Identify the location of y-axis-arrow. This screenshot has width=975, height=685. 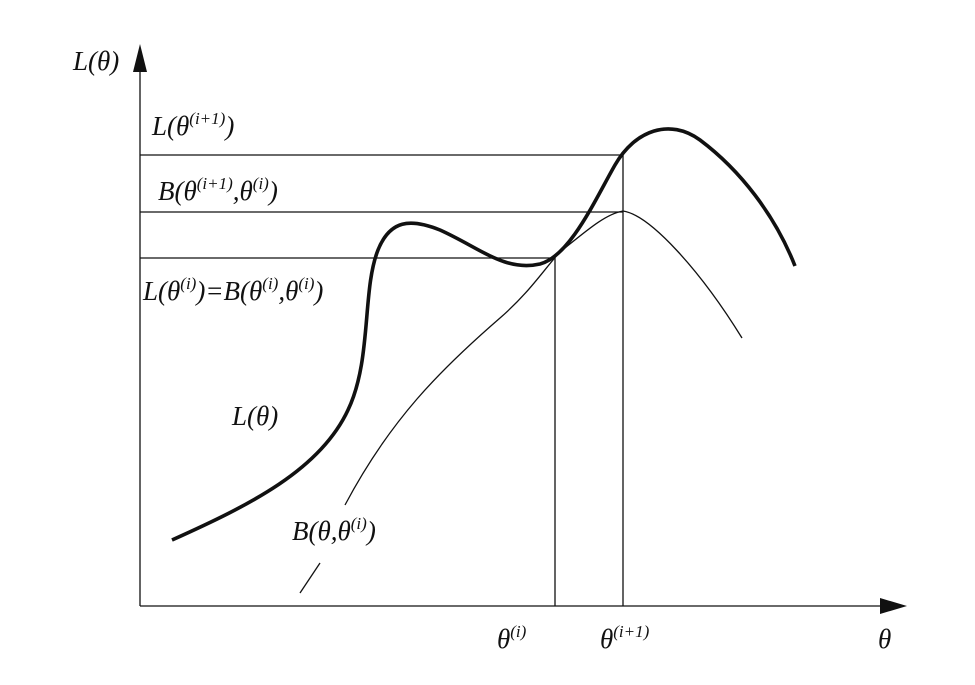
(140, 58).